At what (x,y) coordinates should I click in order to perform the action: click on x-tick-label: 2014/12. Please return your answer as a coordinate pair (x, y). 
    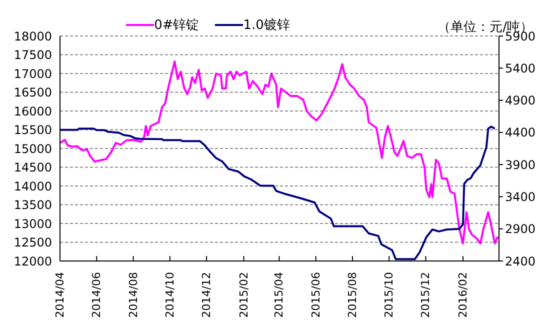
    Looking at the image, I should click on (207, 295).